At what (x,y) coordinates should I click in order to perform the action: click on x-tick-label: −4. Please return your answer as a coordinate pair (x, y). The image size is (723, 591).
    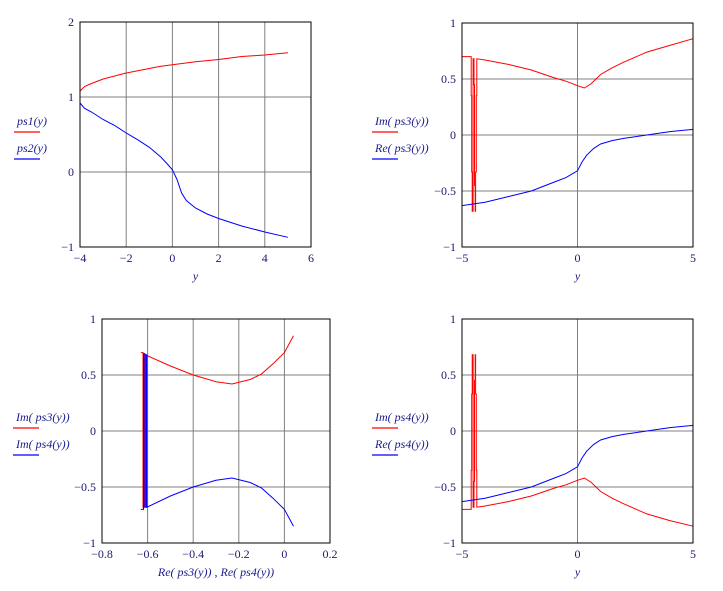
    Looking at the image, I should click on (80, 258).